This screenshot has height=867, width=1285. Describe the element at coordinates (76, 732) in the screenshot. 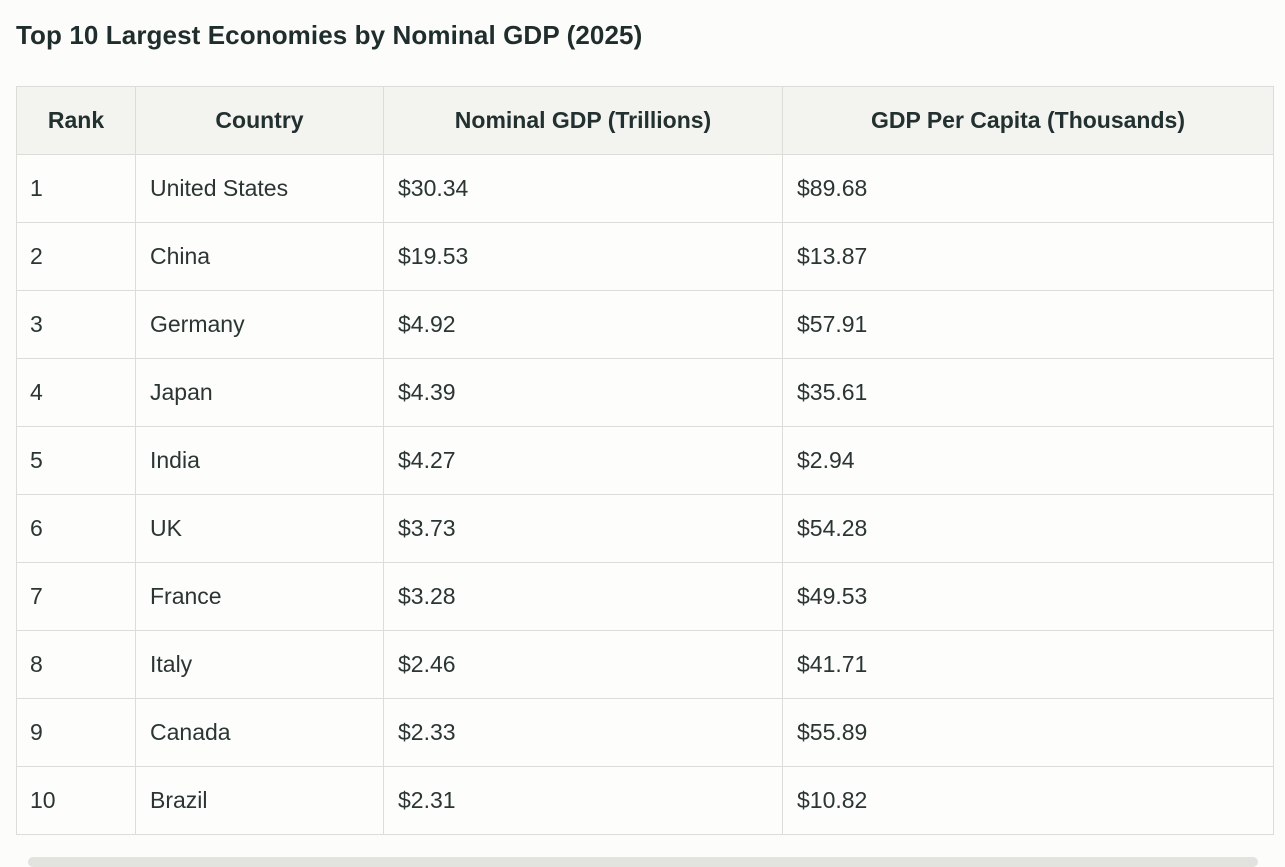

I see `rank-cell: 9` at that location.